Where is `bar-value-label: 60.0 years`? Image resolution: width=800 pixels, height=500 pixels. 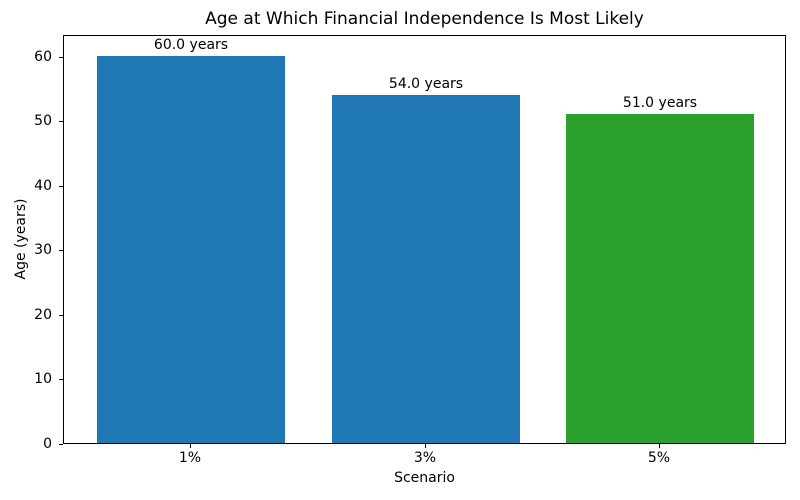
bar-value-label: 60.0 years is located at coordinates (191, 45).